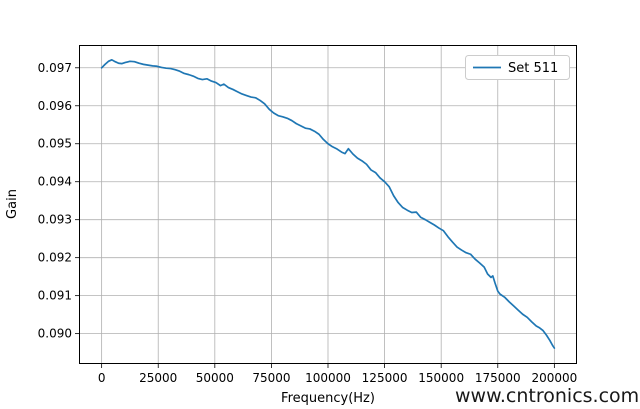  I want to click on x-tick-label: 75000, so click(271, 378).